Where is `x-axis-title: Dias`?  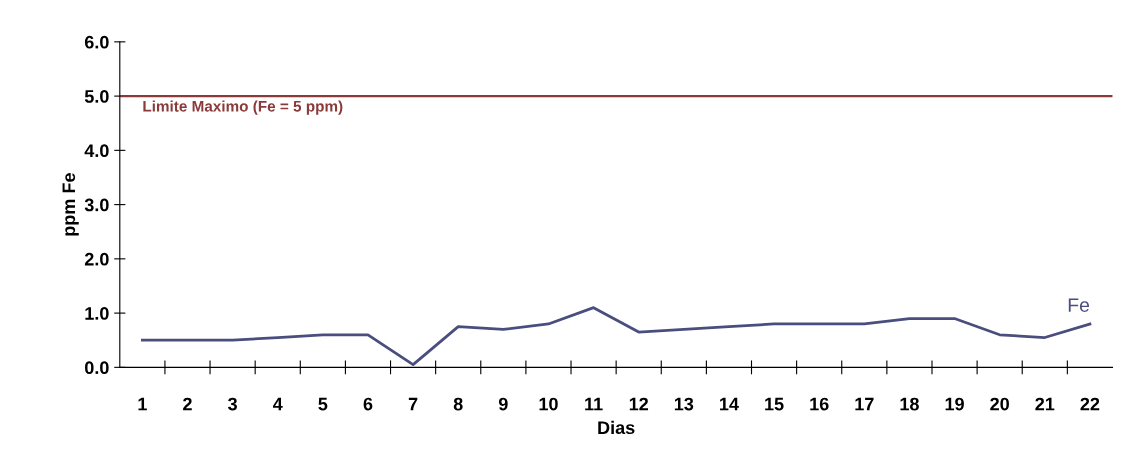 x-axis-title: Dias is located at coordinates (616, 427).